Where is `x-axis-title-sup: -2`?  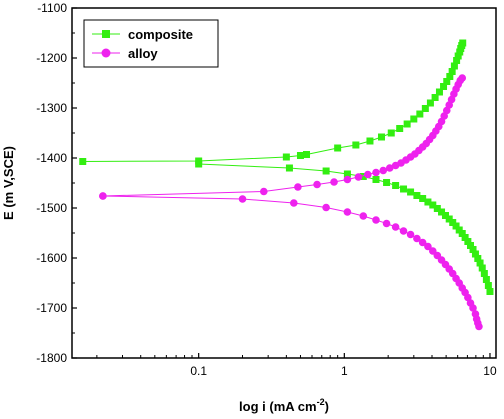
x-axis-title-sup: -2 is located at coordinates (321, 402).